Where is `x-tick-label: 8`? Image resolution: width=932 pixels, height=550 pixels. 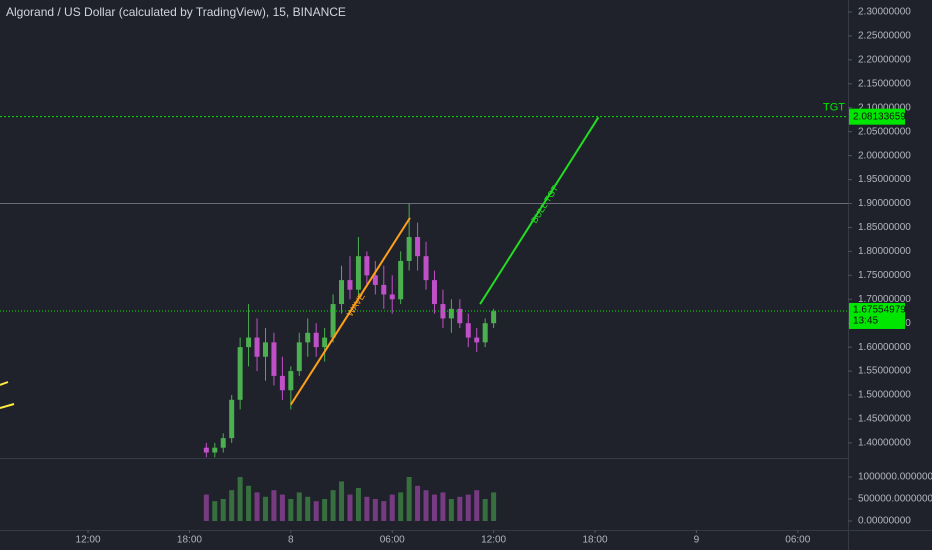 x-tick-label: 8 is located at coordinates (291, 540).